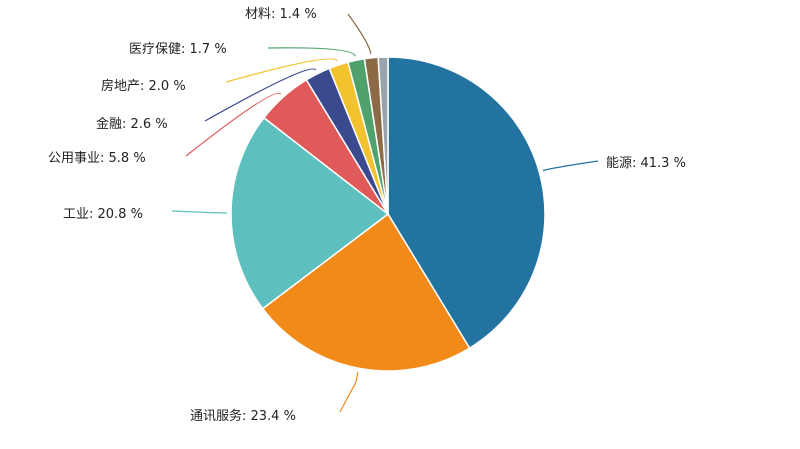 This screenshot has height=449, width=800. I want to click on data-label-energy: 能源: 41.3 %, so click(646, 163).